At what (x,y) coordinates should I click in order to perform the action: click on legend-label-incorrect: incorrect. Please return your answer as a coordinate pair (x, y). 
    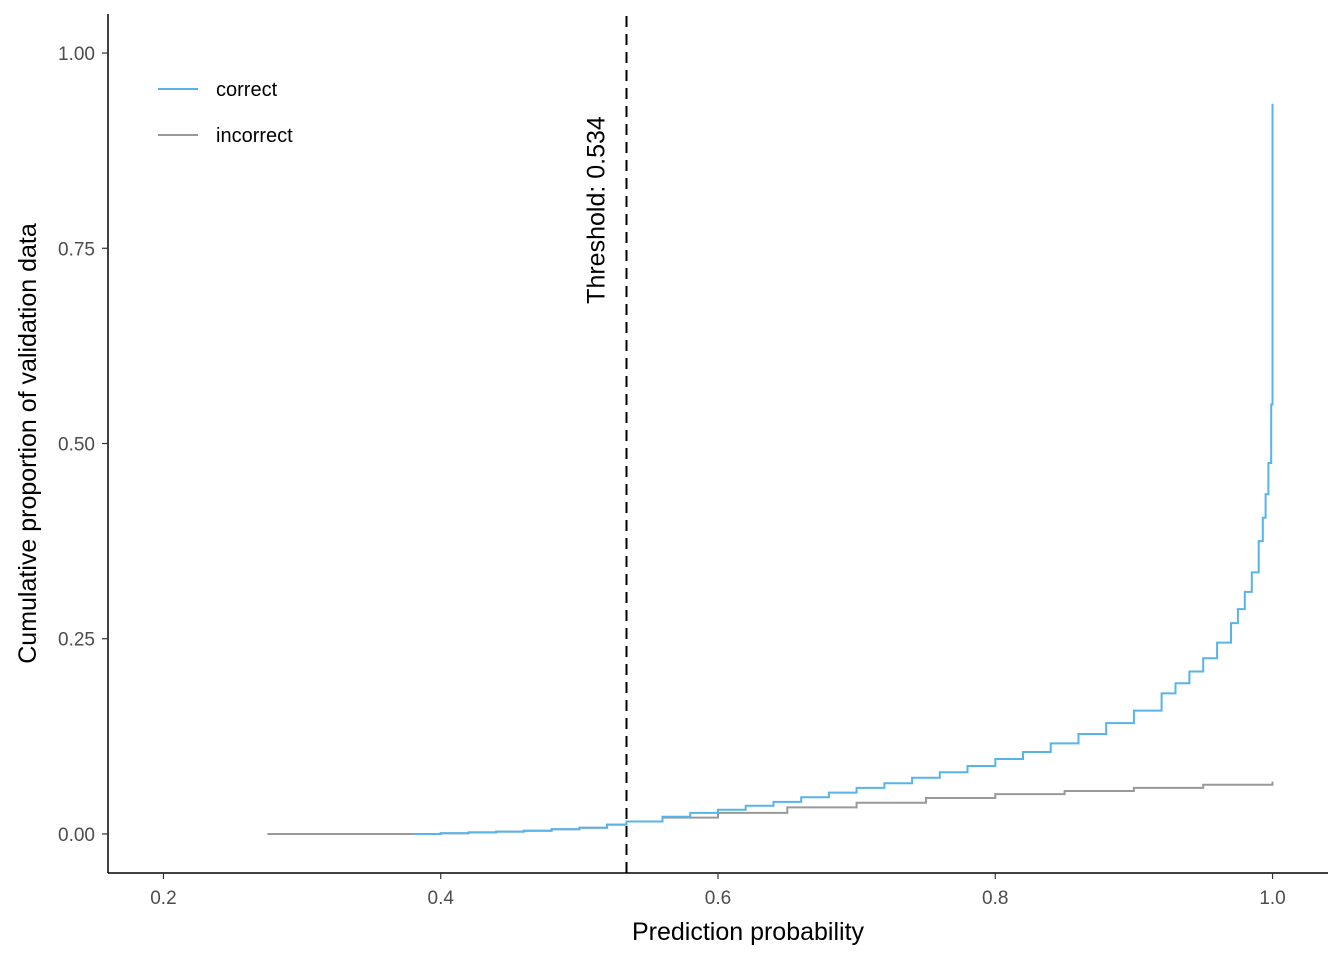
    Looking at the image, I should click on (254, 136).